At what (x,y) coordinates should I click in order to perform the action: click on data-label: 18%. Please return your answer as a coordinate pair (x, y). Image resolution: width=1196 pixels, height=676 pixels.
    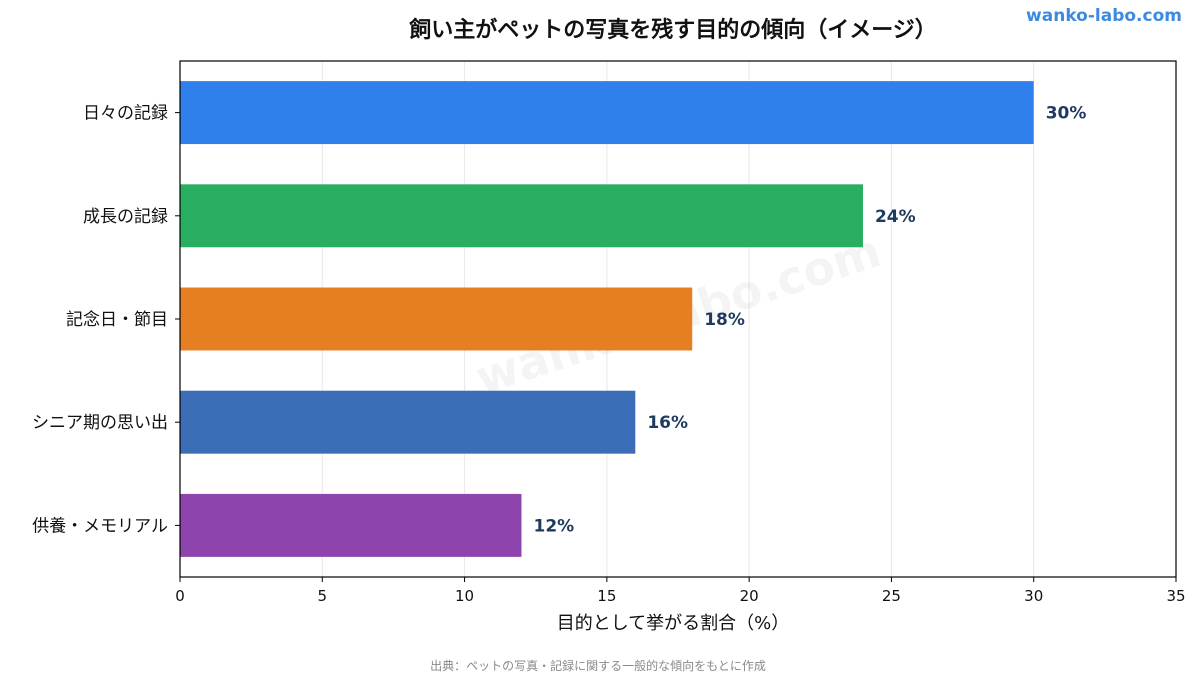
    Looking at the image, I should click on (724, 320).